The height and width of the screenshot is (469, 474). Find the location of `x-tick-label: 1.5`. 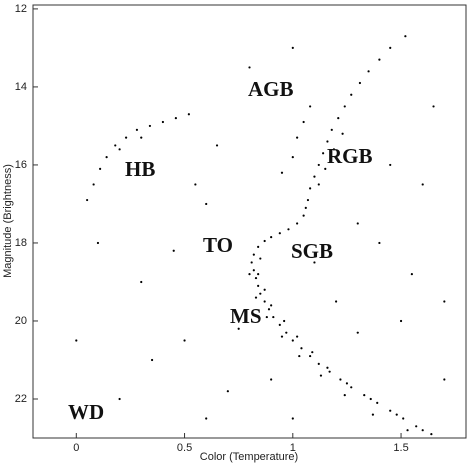

x-tick-label: 1.5 is located at coordinates (400, 448).